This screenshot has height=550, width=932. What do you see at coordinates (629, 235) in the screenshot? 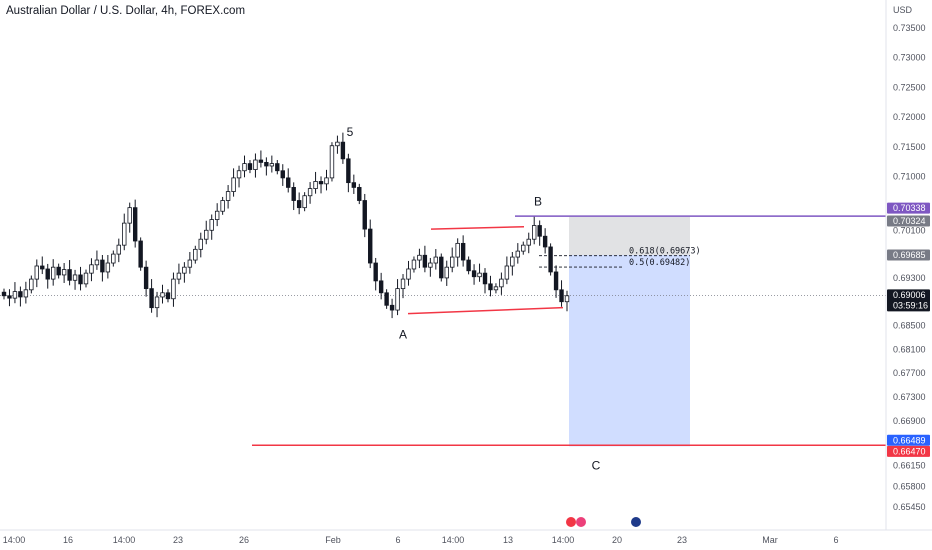
I see `risk-zone` at bounding box center [629, 235].